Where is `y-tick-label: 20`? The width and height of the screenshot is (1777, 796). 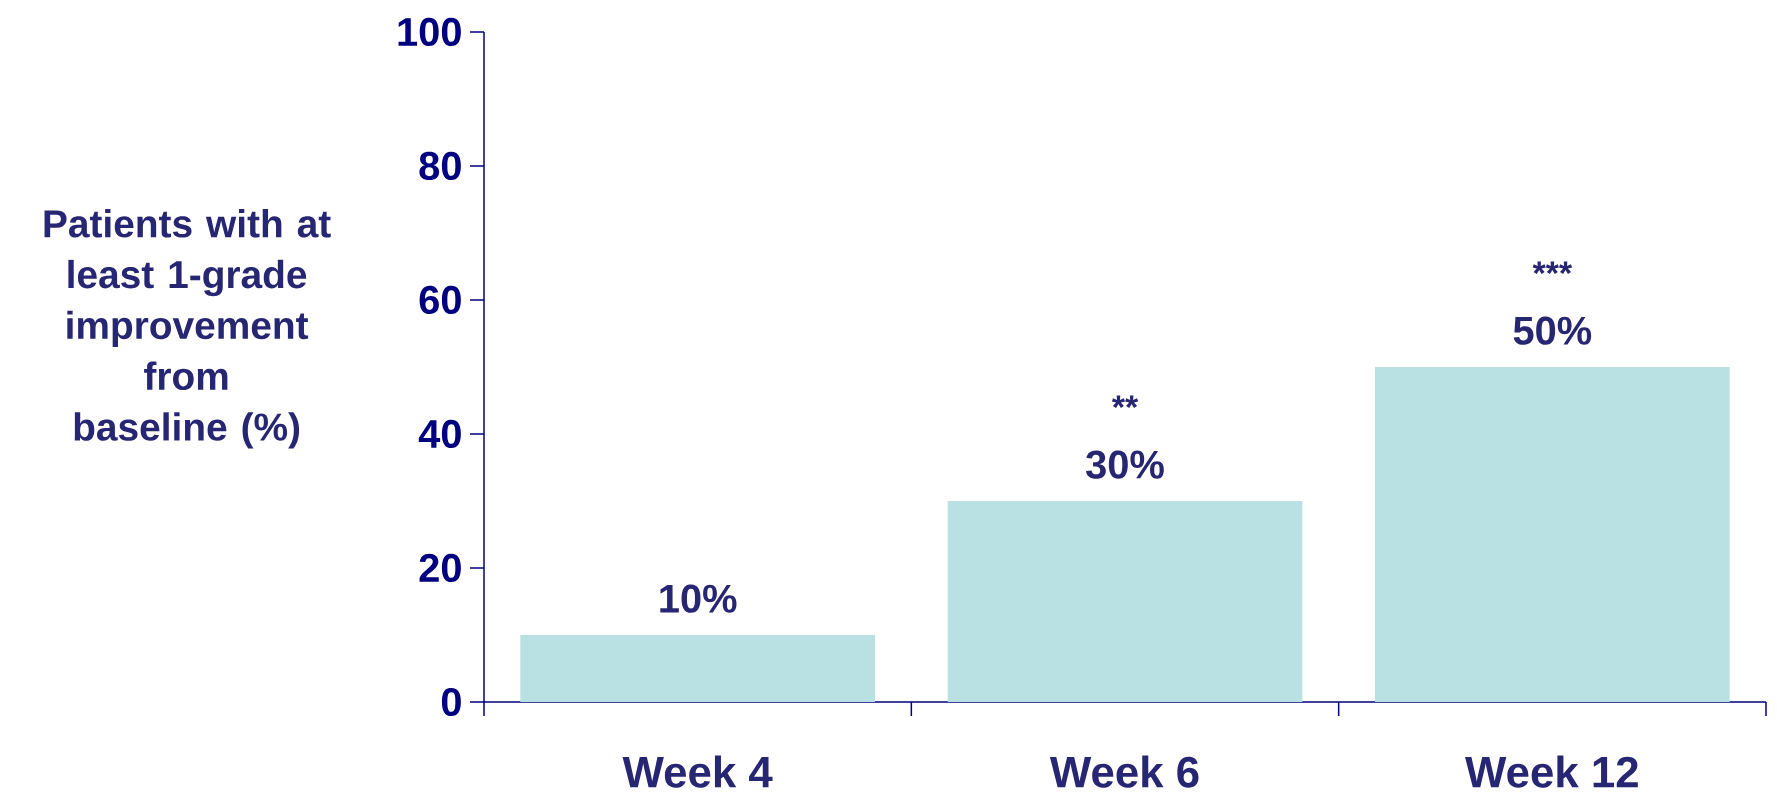
y-tick-label: 20 is located at coordinates (440, 568).